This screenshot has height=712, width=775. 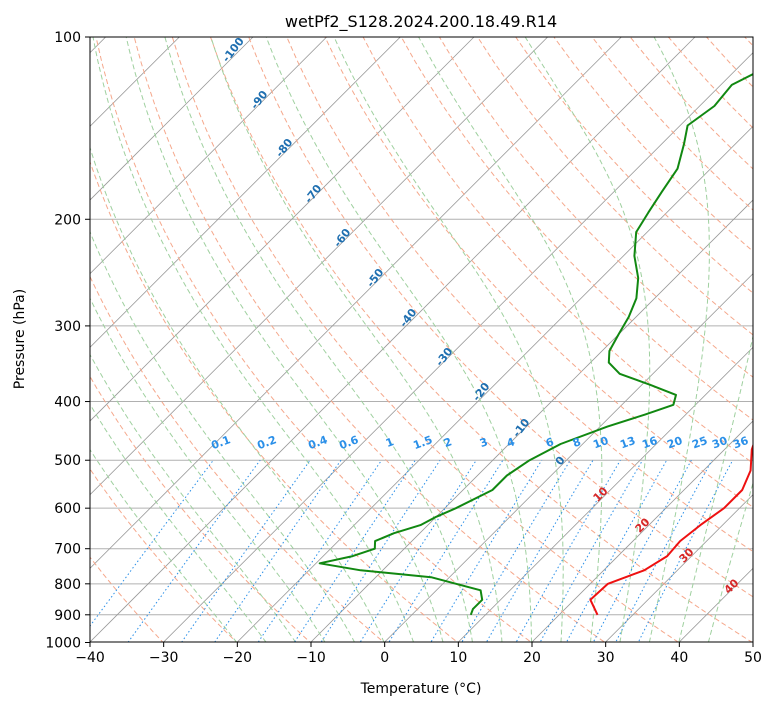 I want to click on x-tick-label: −40, so click(x=90, y=658).